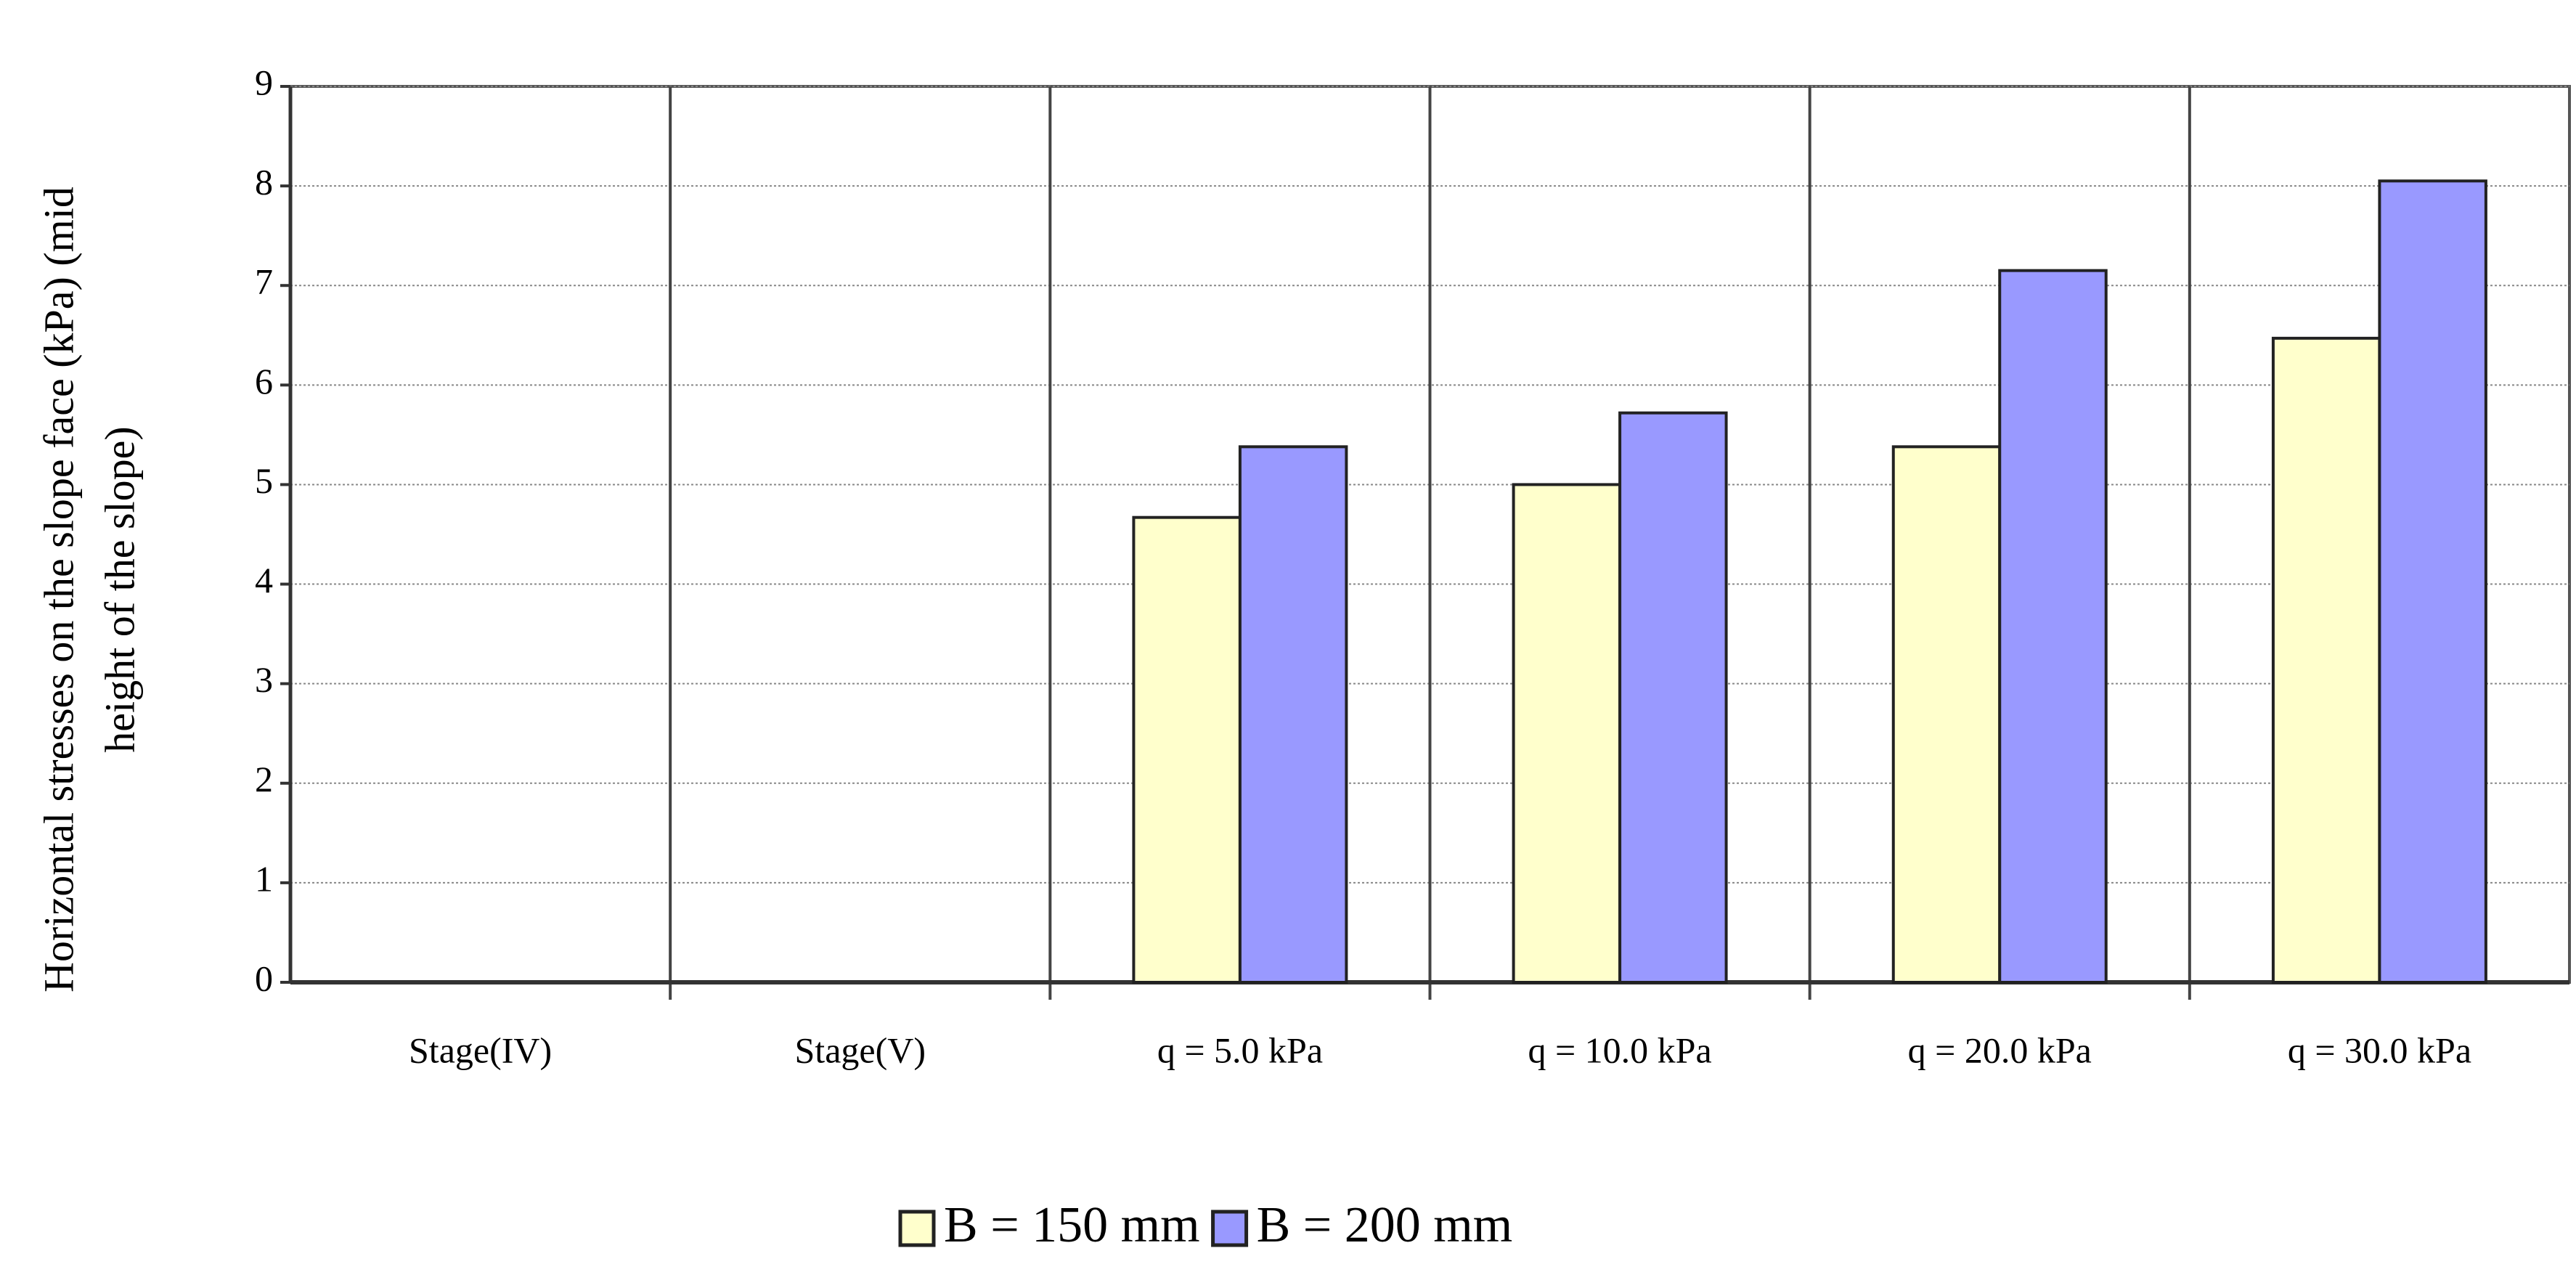 This screenshot has height=1264, width=2576. What do you see at coordinates (480, 1049) in the screenshot?
I see `x-tick-label: Stage(IV)` at bounding box center [480, 1049].